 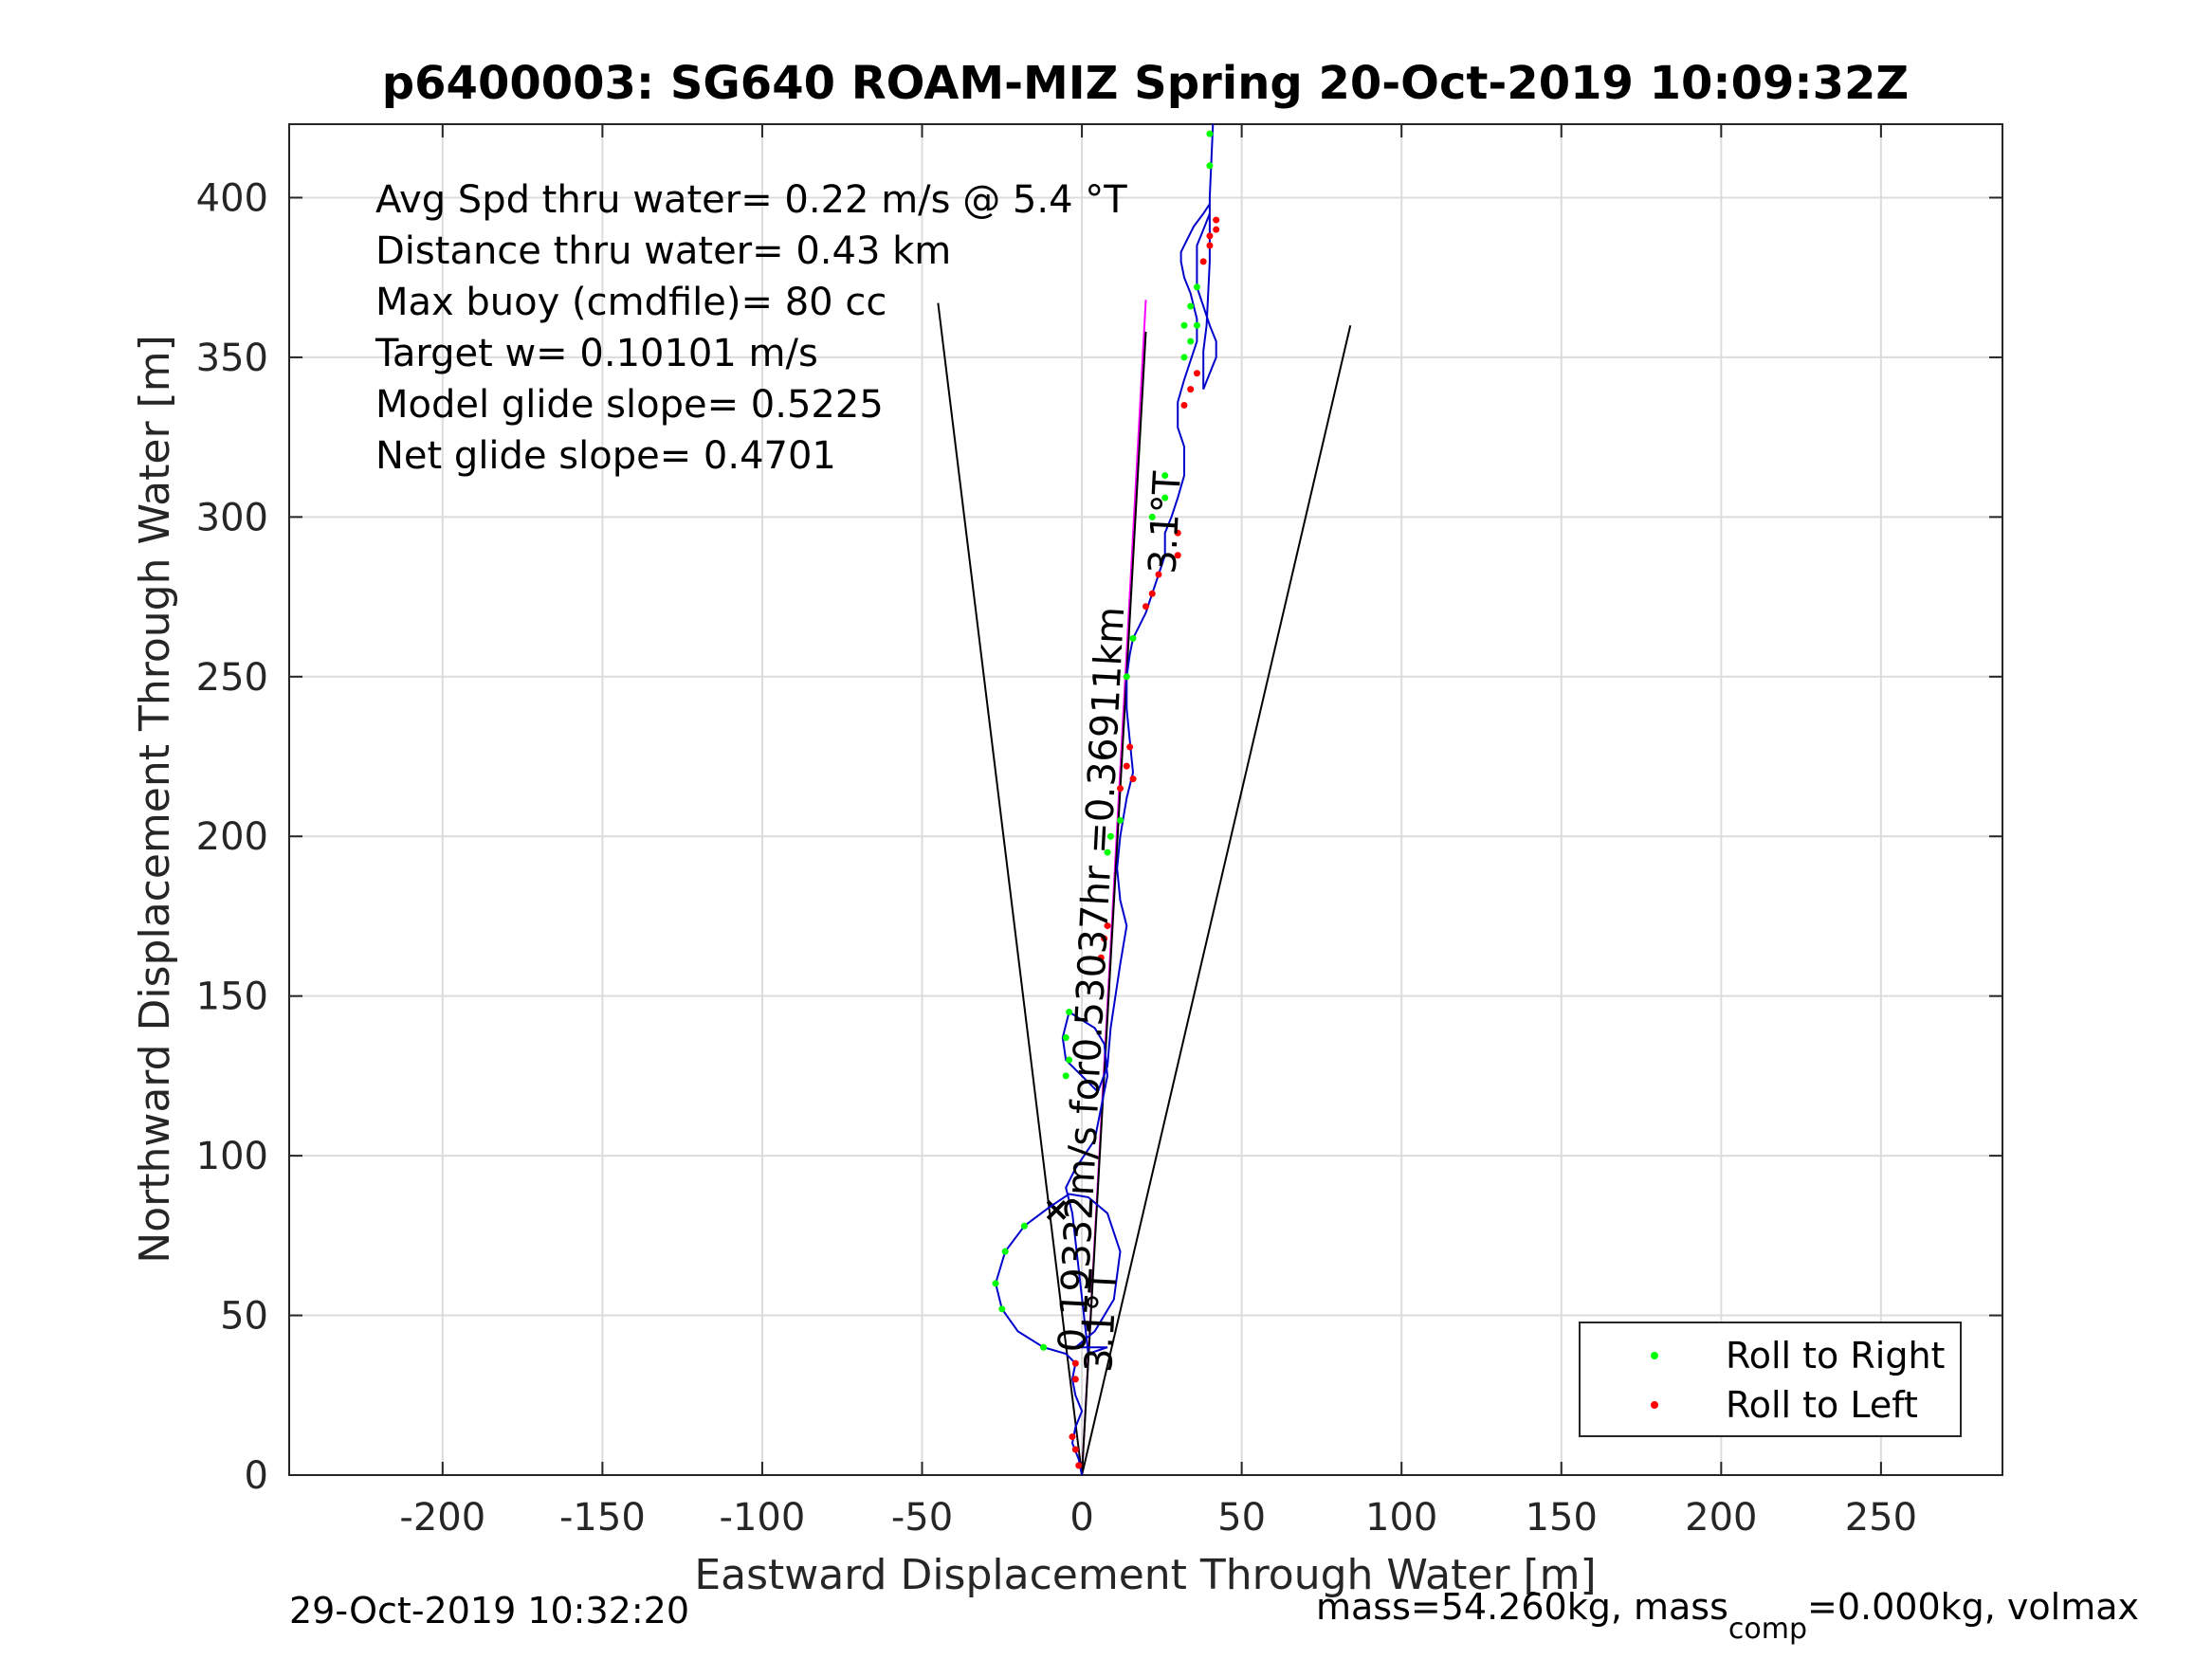 What do you see at coordinates (1654, 1405) in the screenshot?
I see `legend-marker-left` at bounding box center [1654, 1405].